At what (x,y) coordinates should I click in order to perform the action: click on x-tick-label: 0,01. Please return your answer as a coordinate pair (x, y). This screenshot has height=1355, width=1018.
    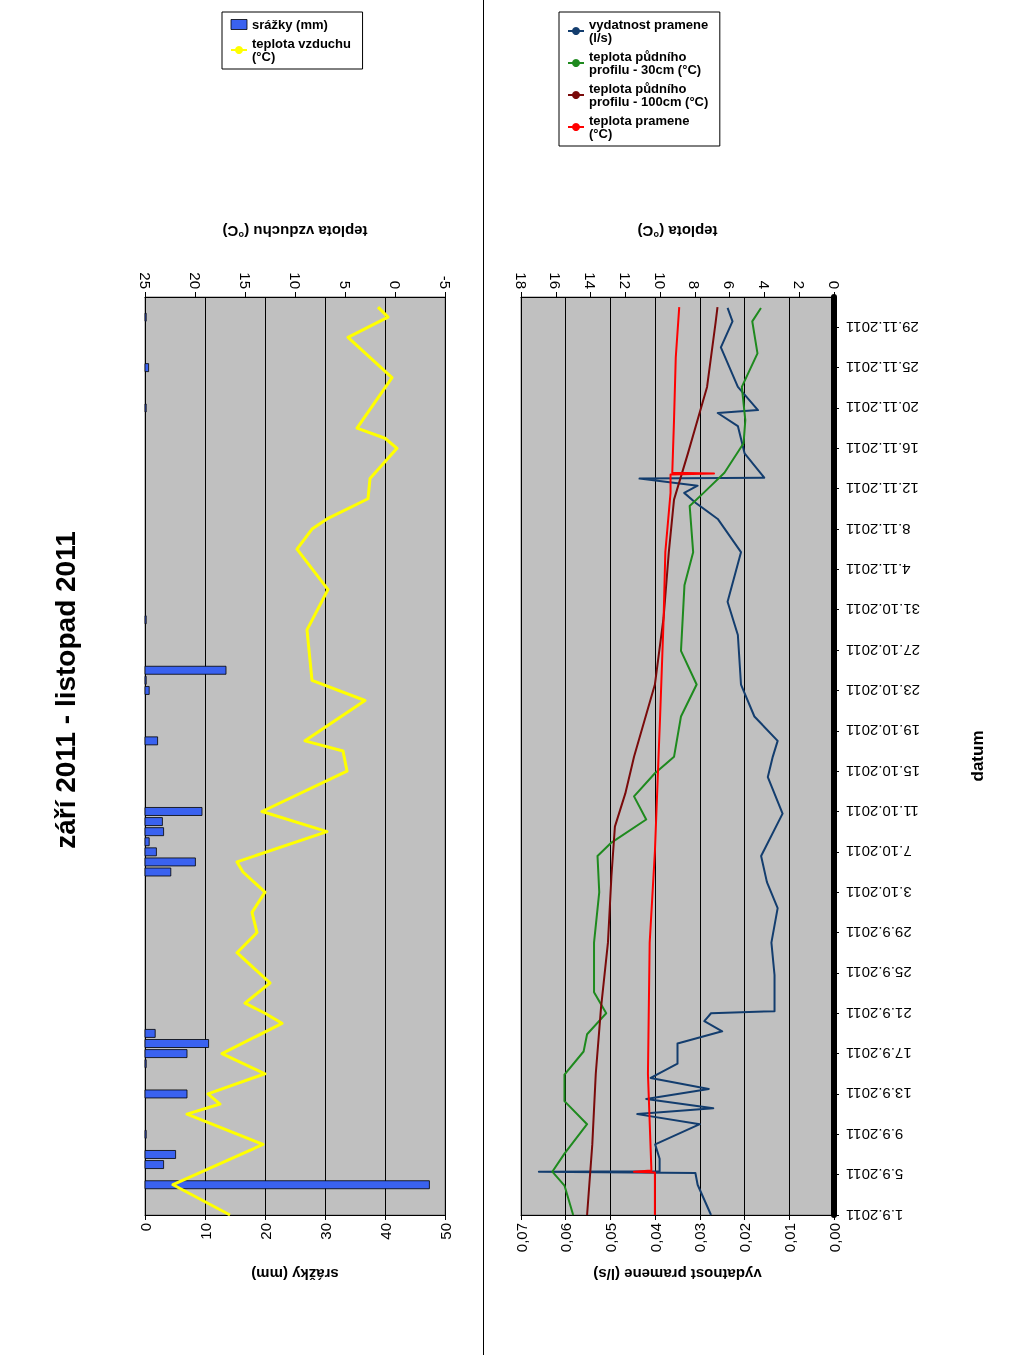
    Looking at the image, I should click on (789, 1238).